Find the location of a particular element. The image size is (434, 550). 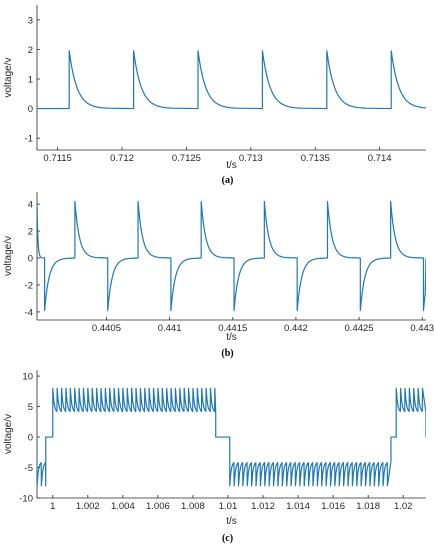

x-tick-label: 1.014 is located at coordinates (298, 506).